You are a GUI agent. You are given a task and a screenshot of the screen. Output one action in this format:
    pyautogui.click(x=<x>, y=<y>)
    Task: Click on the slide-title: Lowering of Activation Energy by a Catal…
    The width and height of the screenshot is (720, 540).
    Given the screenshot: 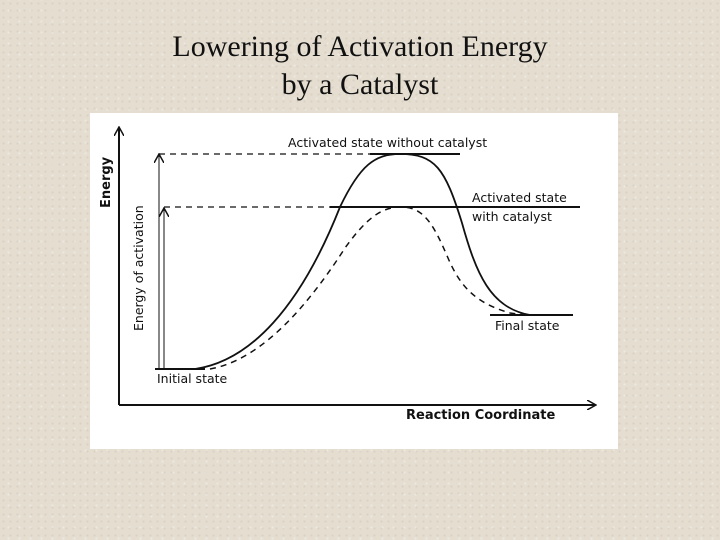 What is the action you would take?
    pyautogui.click(x=360, y=66)
    